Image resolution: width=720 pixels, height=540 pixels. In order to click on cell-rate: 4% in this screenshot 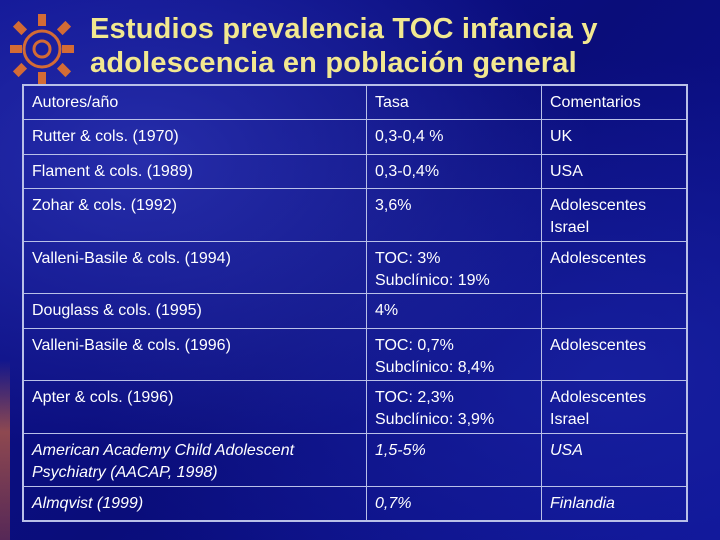, I will do `click(454, 311)`.